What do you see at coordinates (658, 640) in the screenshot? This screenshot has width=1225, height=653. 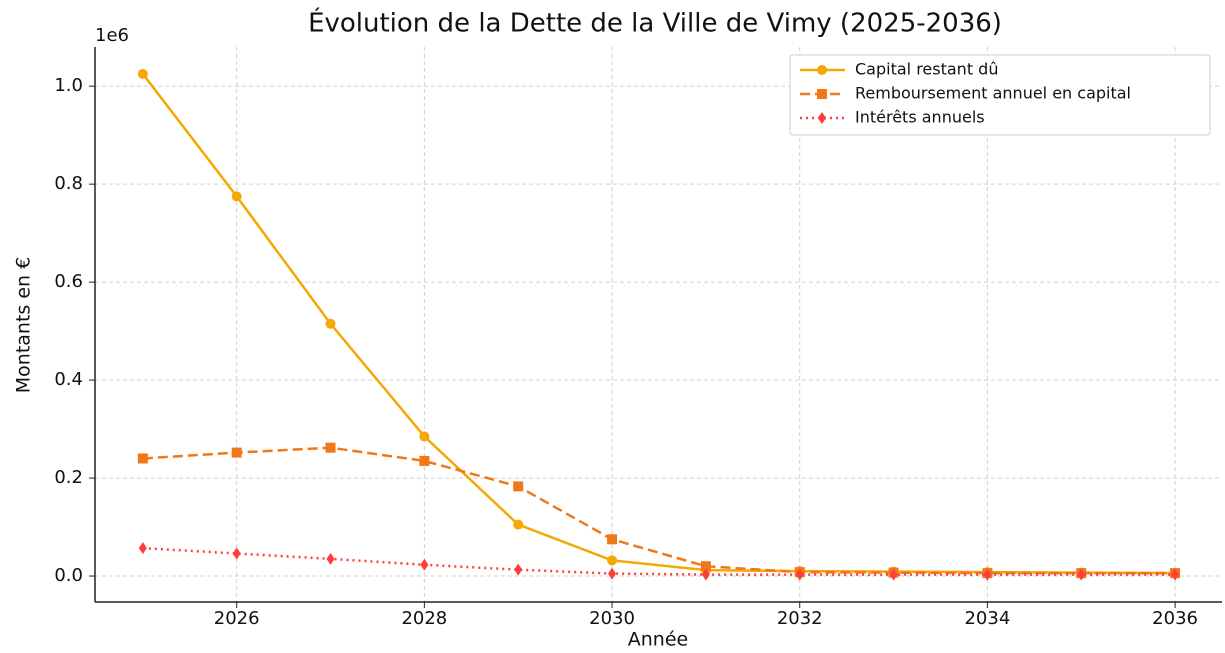 I see `x-axis-label: Année` at bounding box center [658, 640].